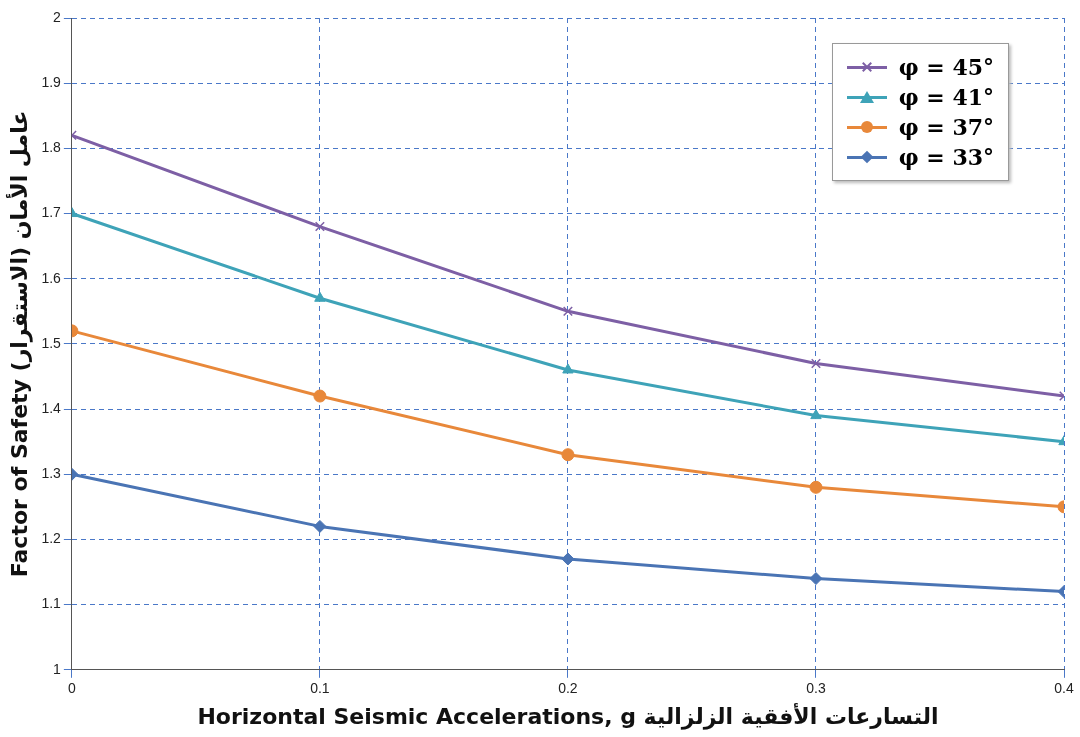 This screenshot has height=737, width=1080. What do you see at coordinates (816, 688) in the screenshot?
I see `x-tick-label: 0.3` at bounding box center [816, 688].